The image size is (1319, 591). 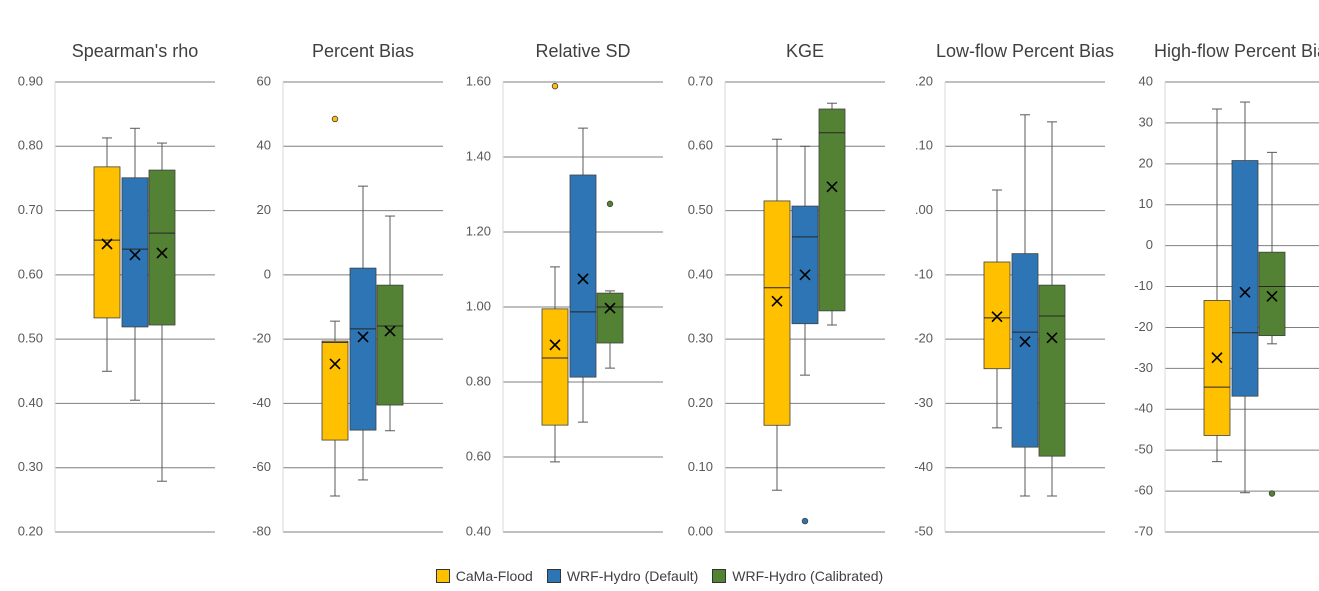 I want to click on legend-item: WRF-Hydro (Calibrated), so click(x=797, y=576).